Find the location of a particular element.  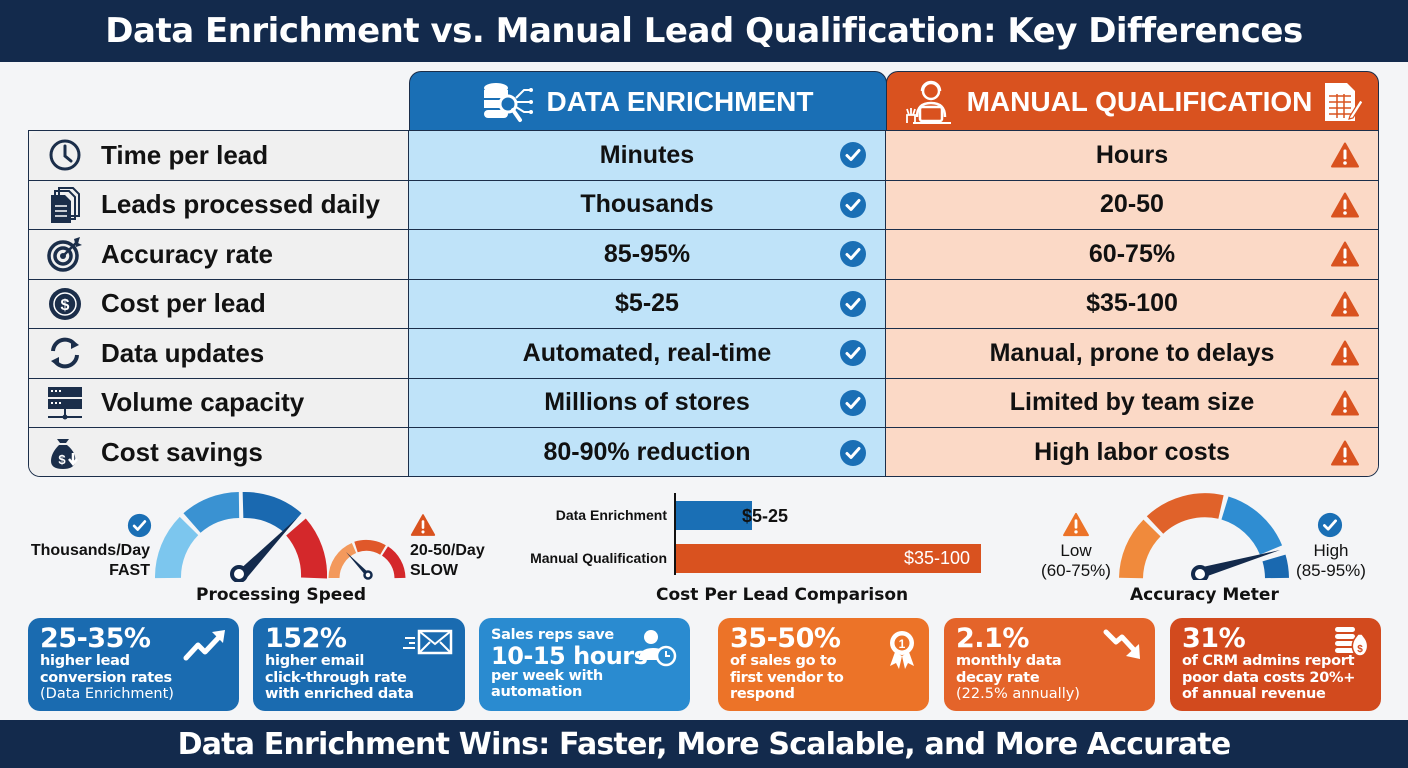

refresh-icon is located at coordinates (65, 353).